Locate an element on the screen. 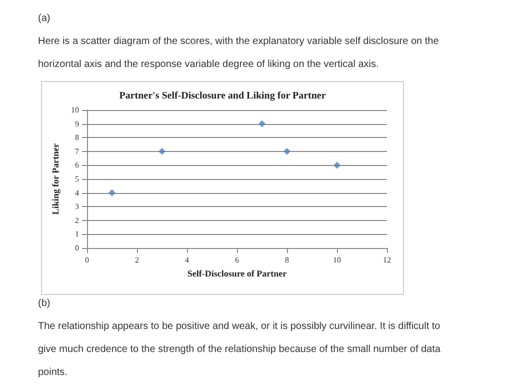  x-tick-label: 10 is located at coordinates (337, 260).